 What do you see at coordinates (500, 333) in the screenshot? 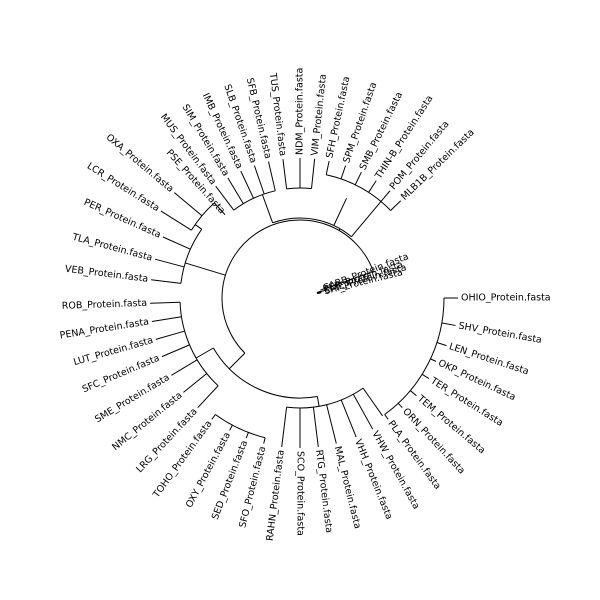
I see `tip-label: SHV_Protein.fasta` at bounding box center [500, 333].